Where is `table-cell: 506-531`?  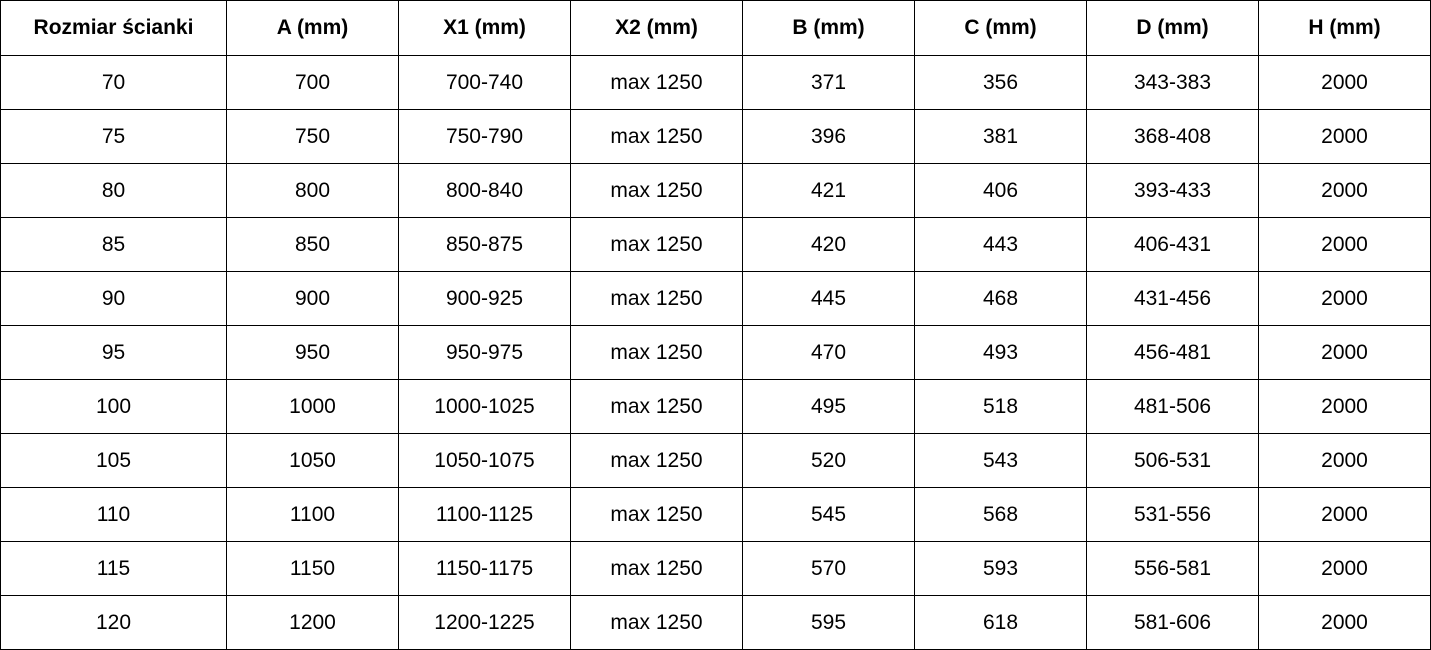 table-cell: 506-531 is located at coordinates (1172, 460).